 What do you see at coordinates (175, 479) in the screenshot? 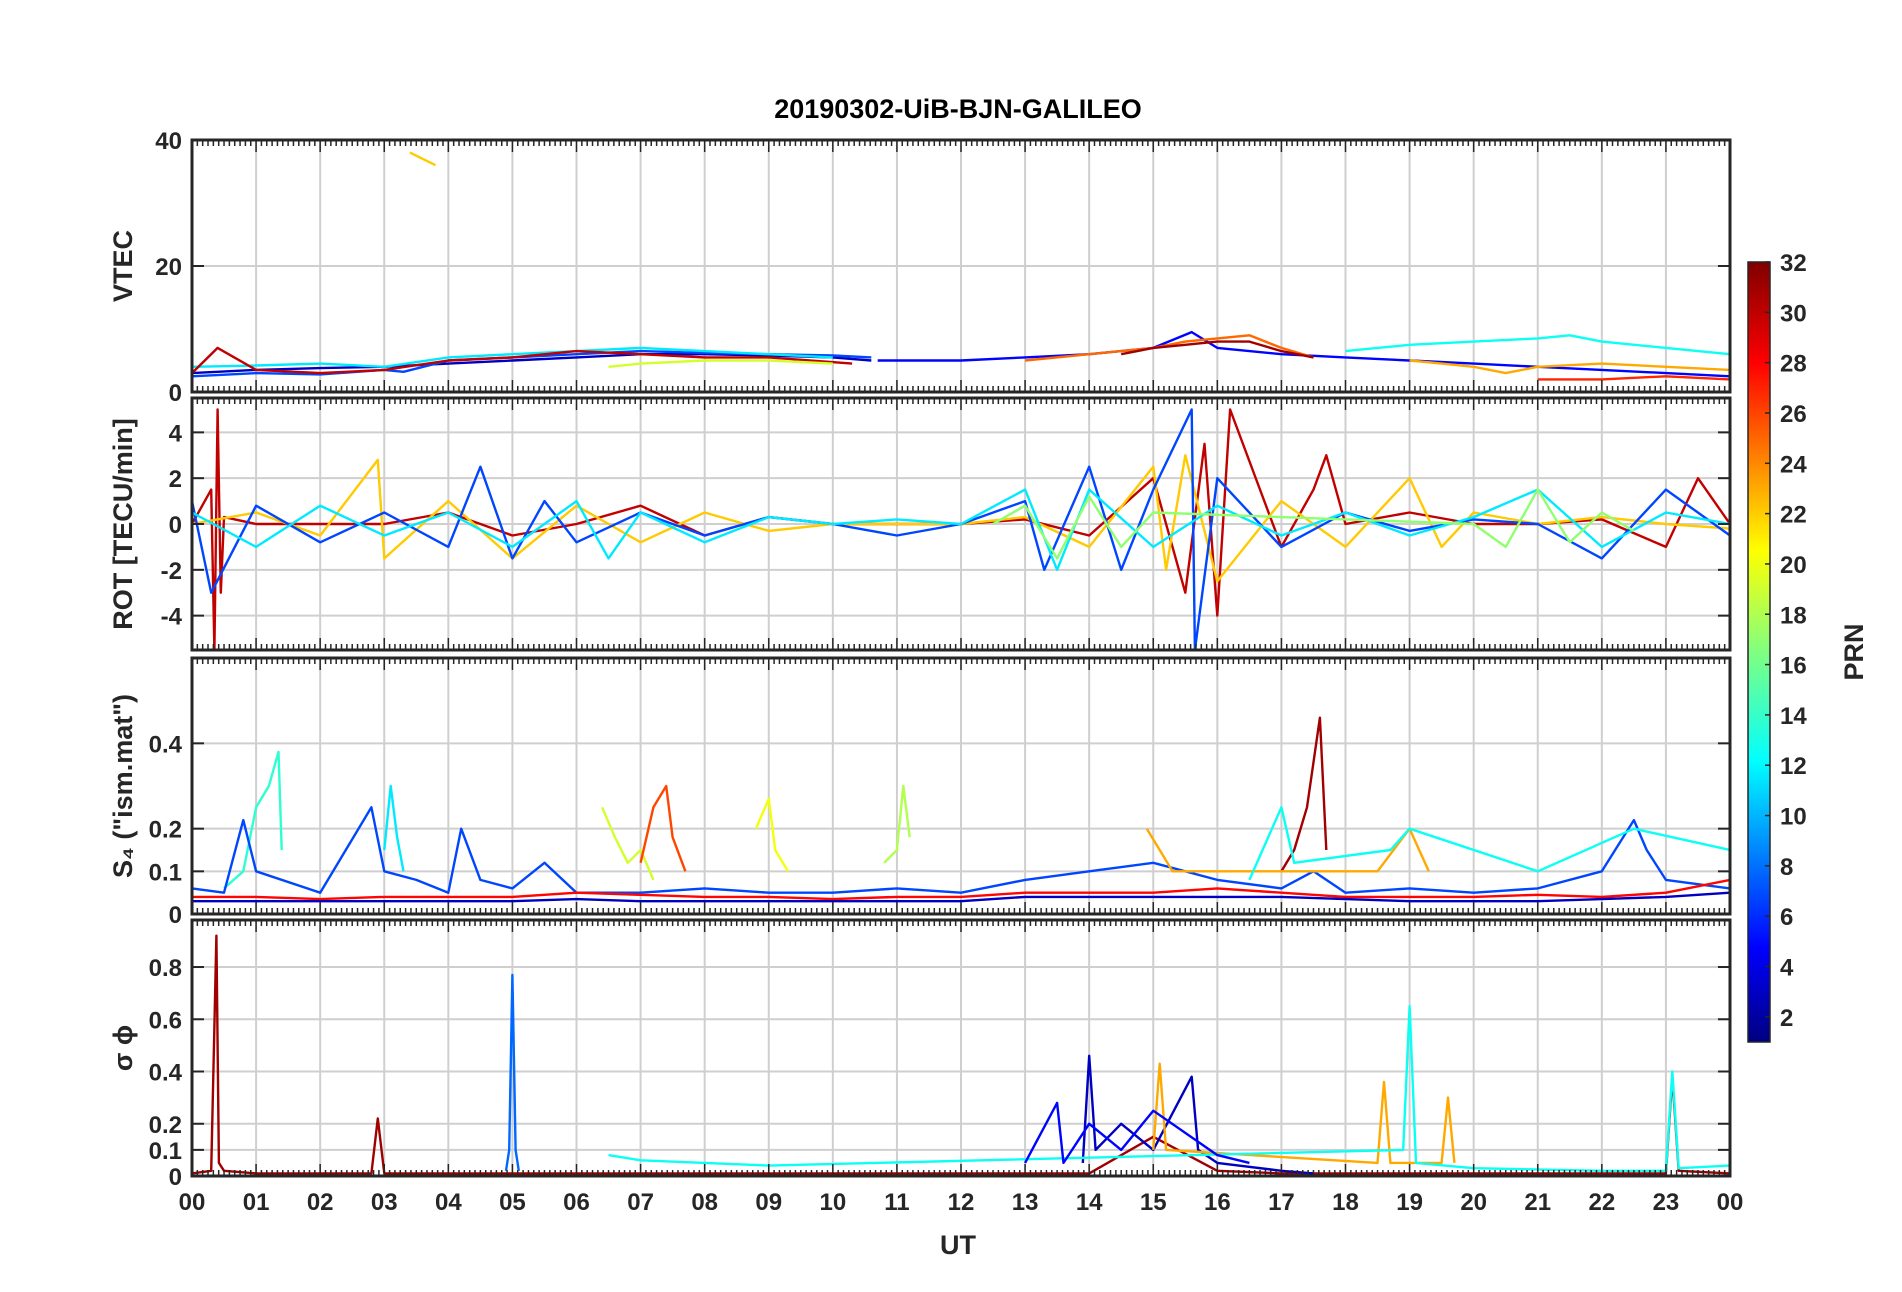
I see `y-tick-label: 2` at bounding box center [175, 479].